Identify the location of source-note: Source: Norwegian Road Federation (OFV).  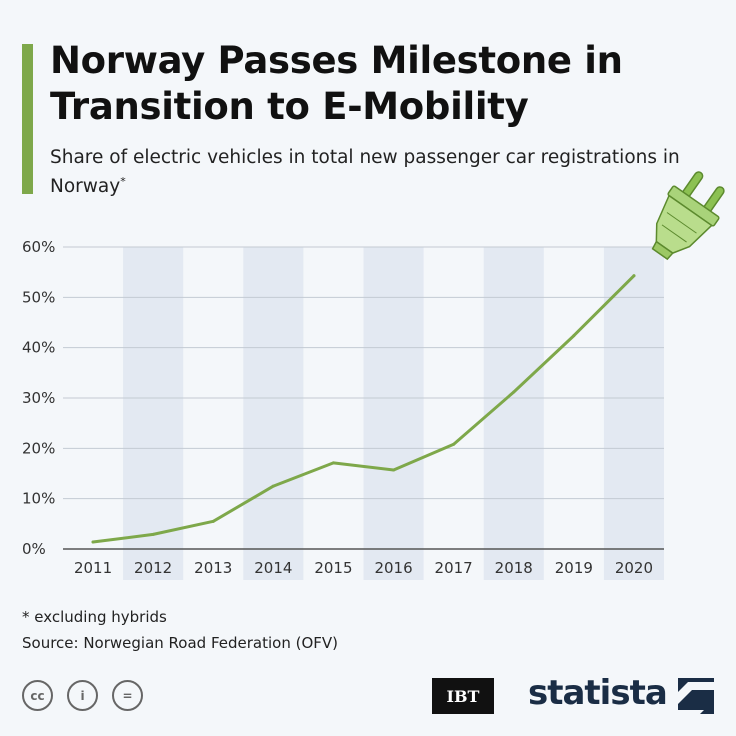
(180, 643).